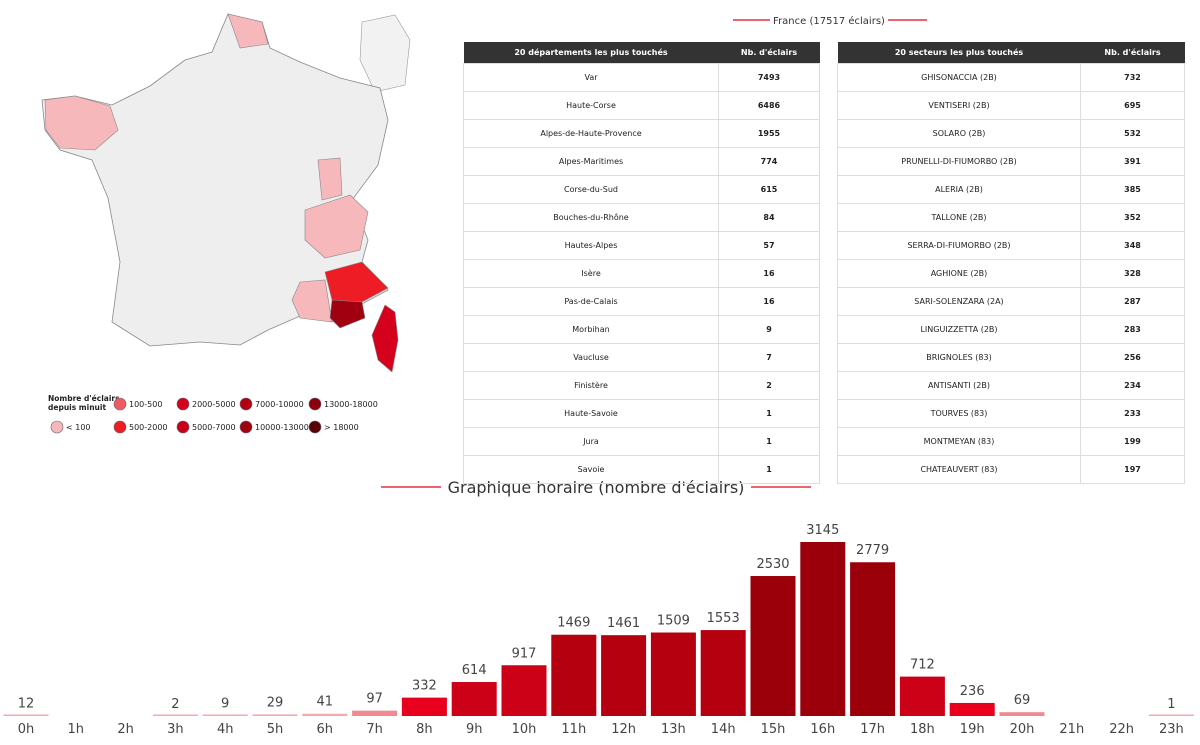  Describe the element at coordinates (769, 329) in the screenshot. I see `row-value: 9` at that location.